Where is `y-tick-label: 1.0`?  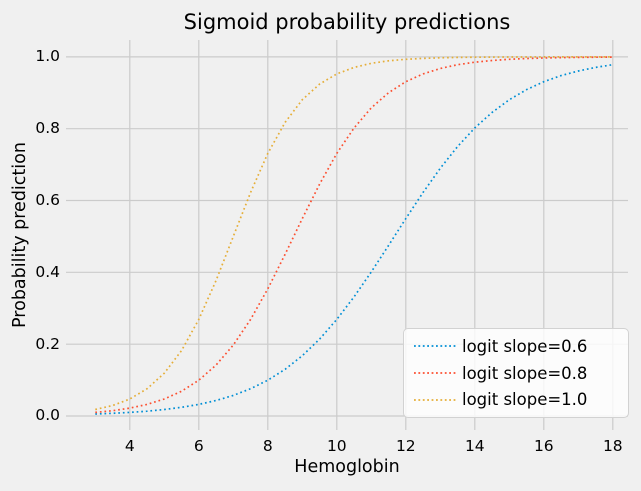
y-tick-label: 1.0 is located at coordinates (47, 56).